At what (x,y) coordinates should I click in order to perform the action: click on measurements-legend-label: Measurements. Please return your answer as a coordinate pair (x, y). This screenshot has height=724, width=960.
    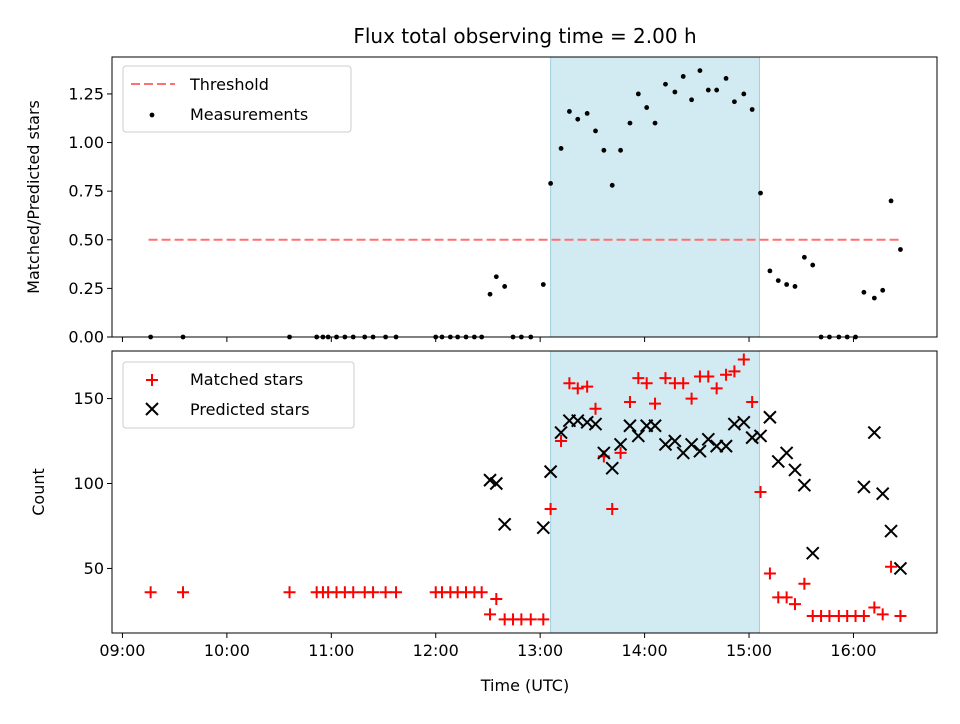
    Looking at the image, I should click on (249, 114).